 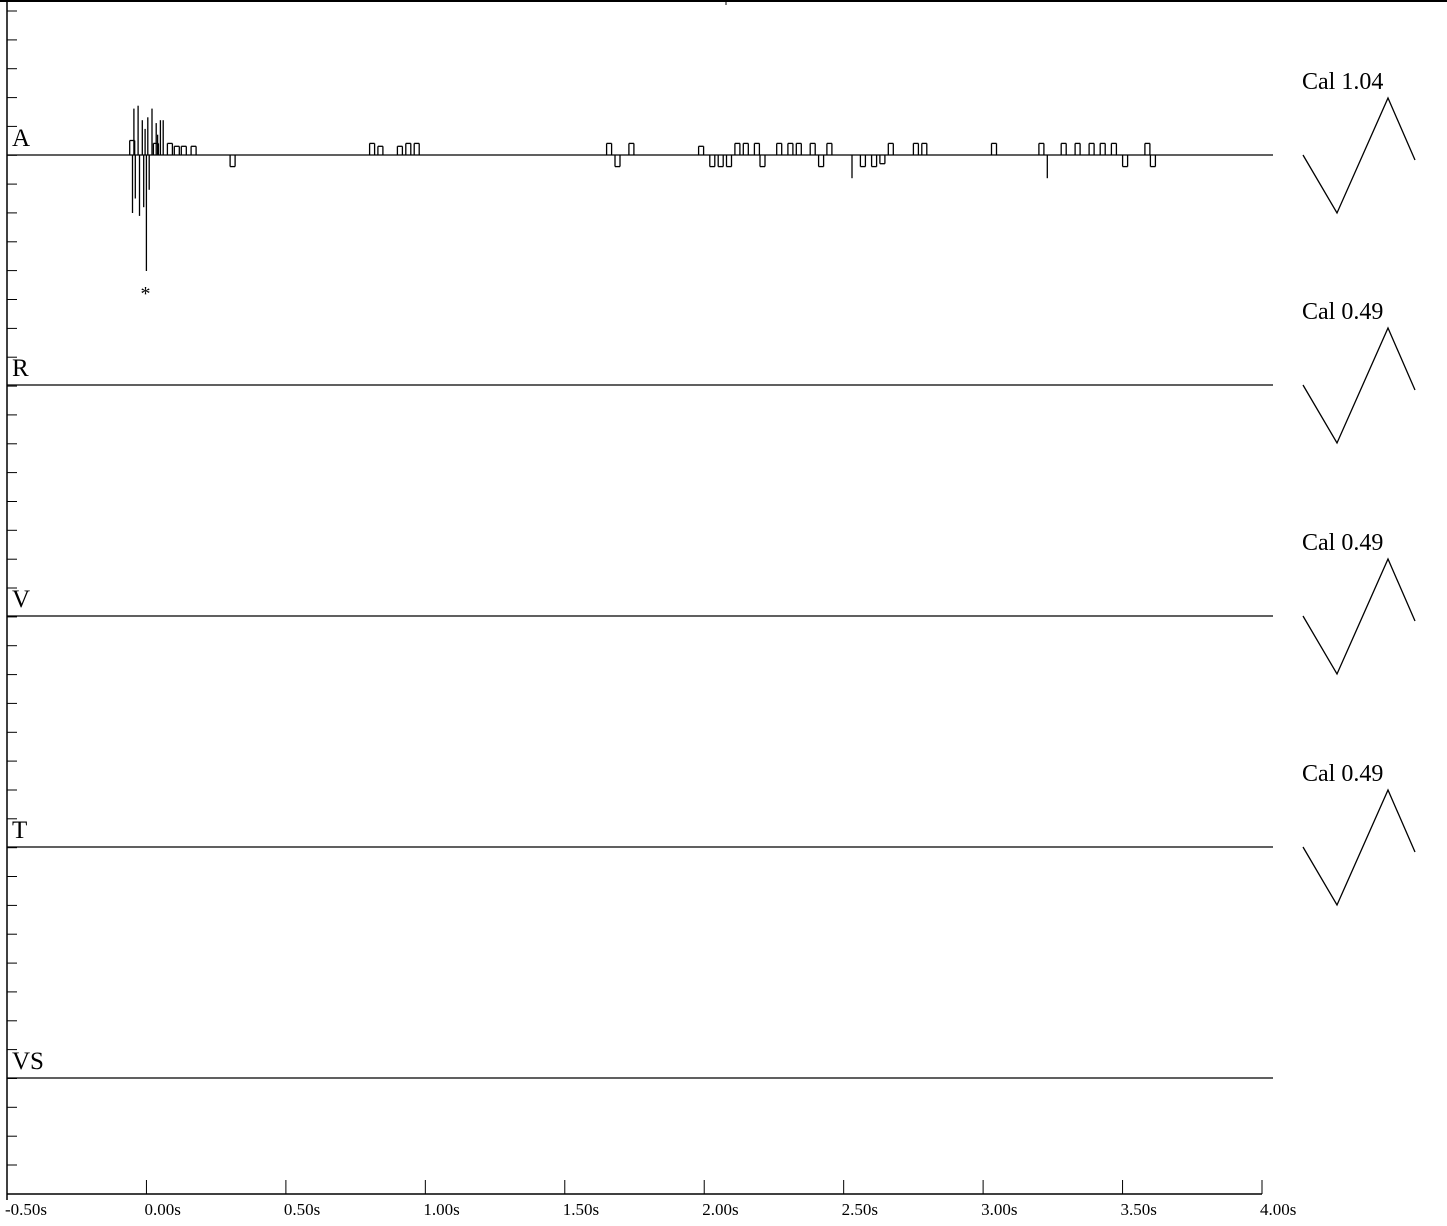 I want to click on x-tick-label: 4.00s, so click(x=1278, y=1209).